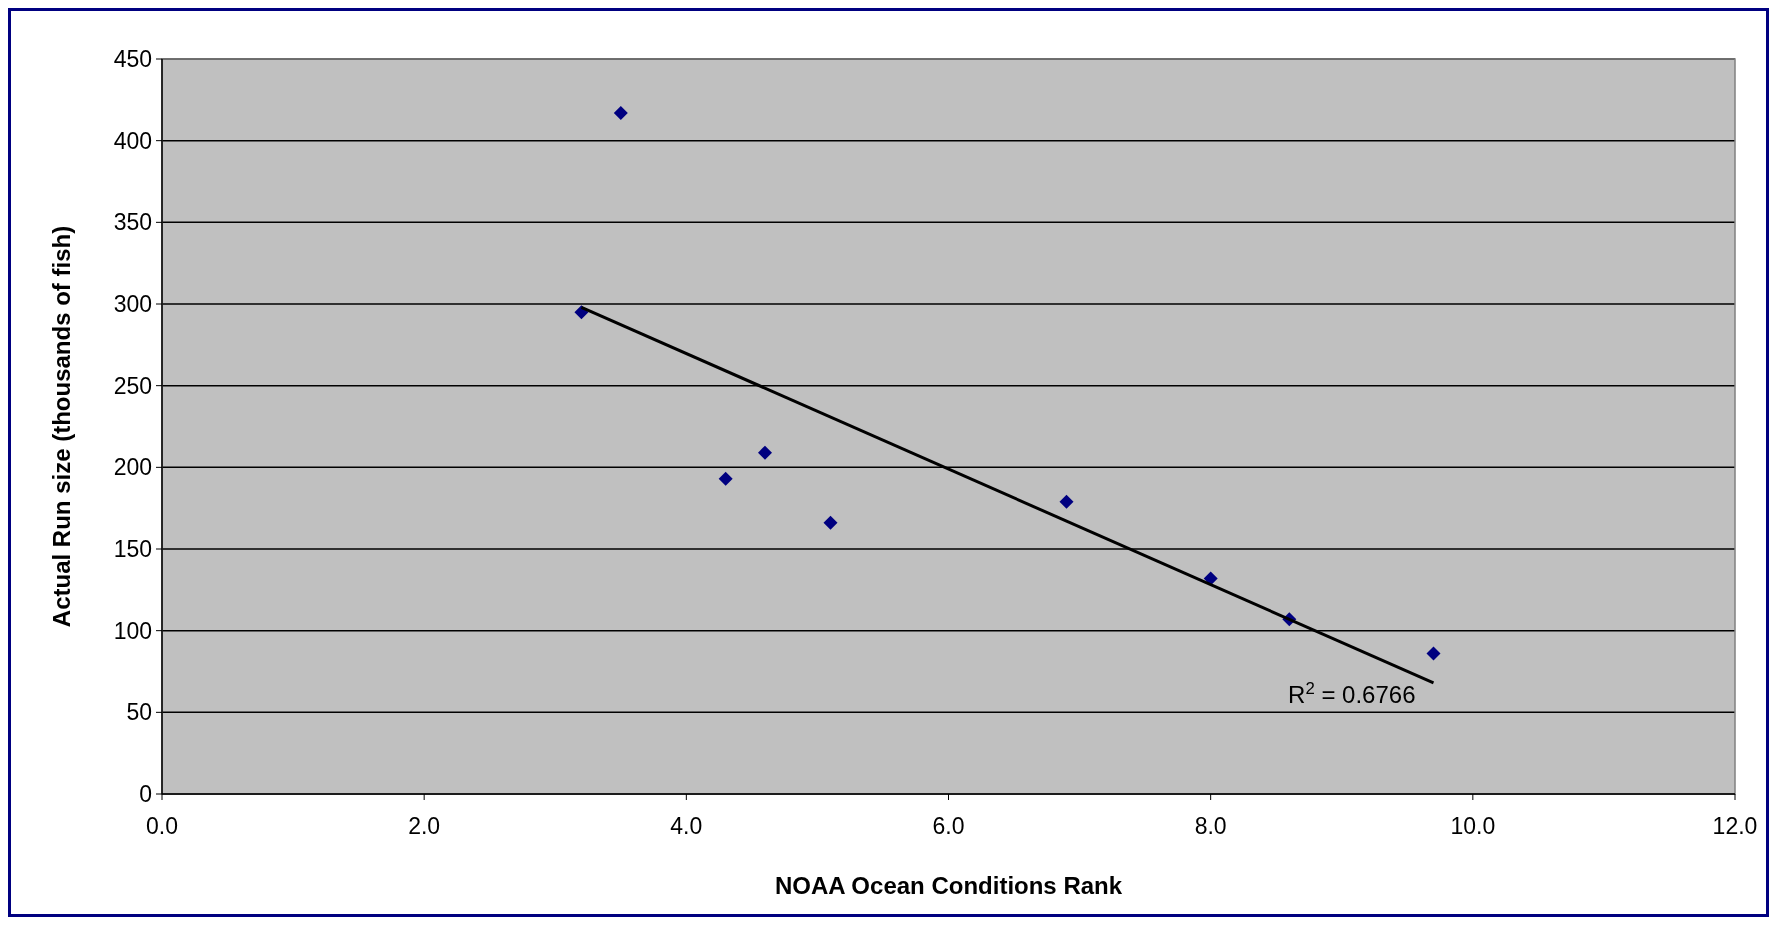  What do you see at coordinates (145, 794) in the screenshot?
I see `y-tick-label: 0` at bounding box center [145, 794].